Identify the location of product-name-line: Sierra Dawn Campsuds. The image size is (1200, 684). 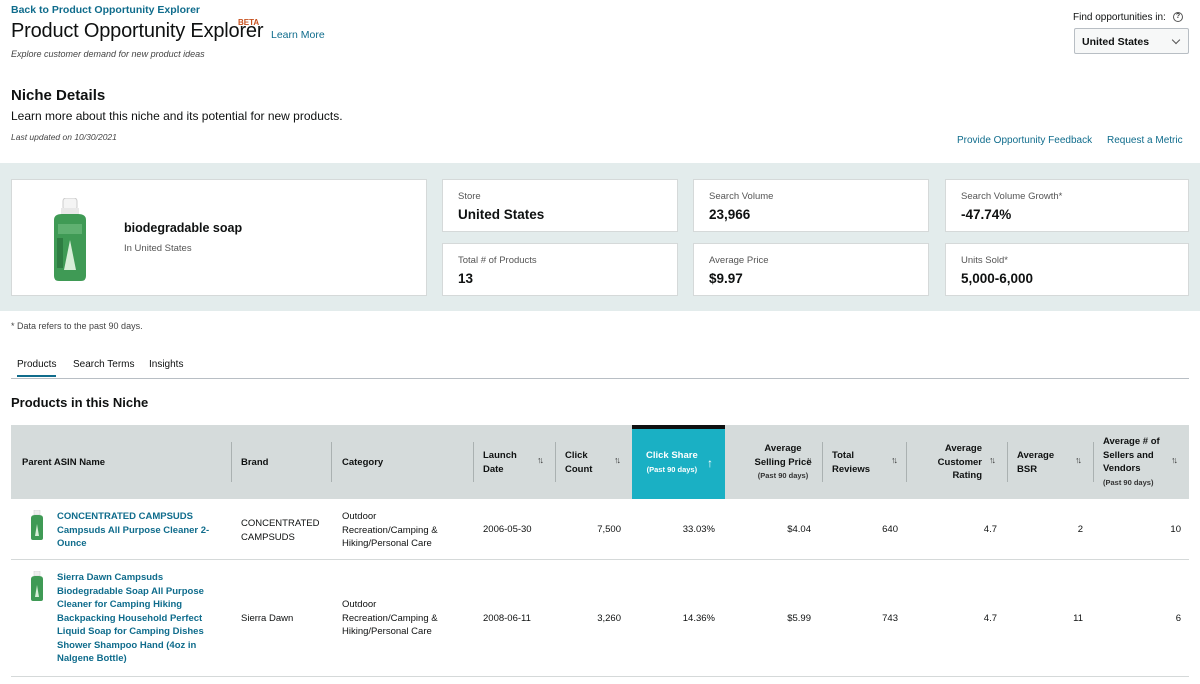
(110, 577).